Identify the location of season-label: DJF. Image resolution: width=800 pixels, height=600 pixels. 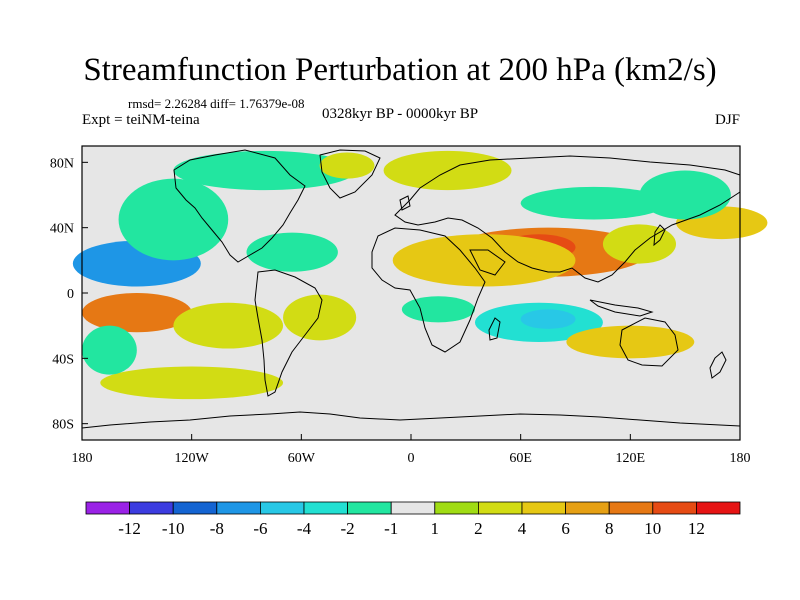
(727, 120).